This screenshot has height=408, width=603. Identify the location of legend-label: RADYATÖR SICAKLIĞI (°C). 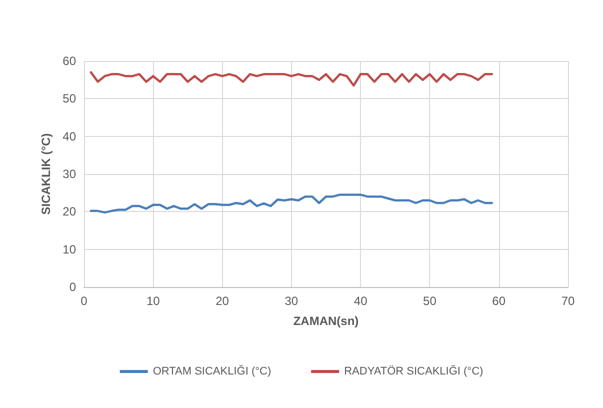
(414, 371).